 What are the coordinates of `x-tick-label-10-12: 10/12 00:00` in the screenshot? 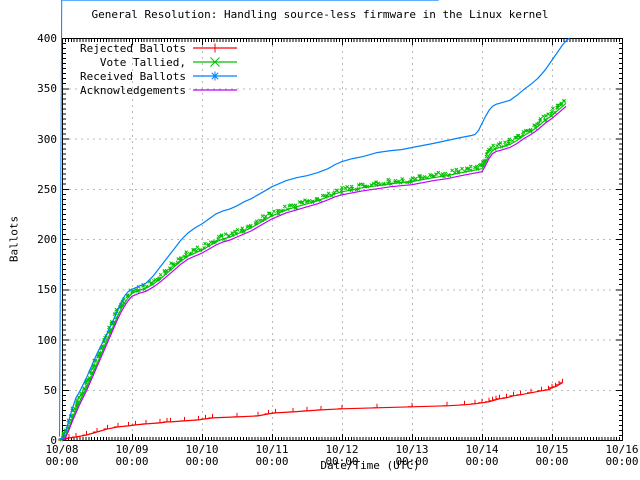 It's located at (342, 456).